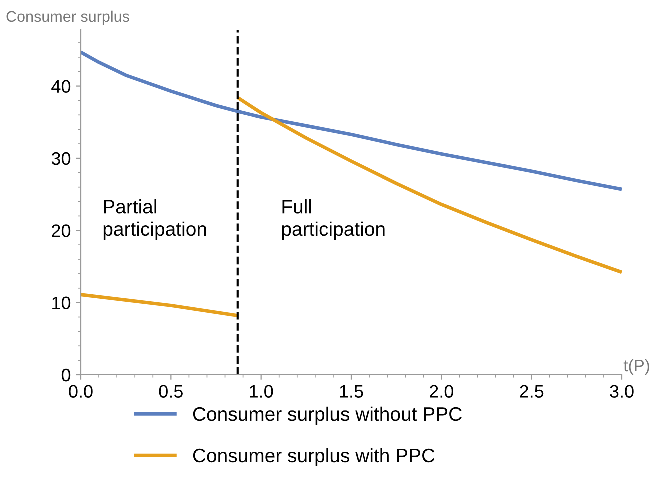 The image size is (663, 484). Describe the element at coordinates (637, 367) in the screenshot. I see `x-axis-title: t(P)` at that location.